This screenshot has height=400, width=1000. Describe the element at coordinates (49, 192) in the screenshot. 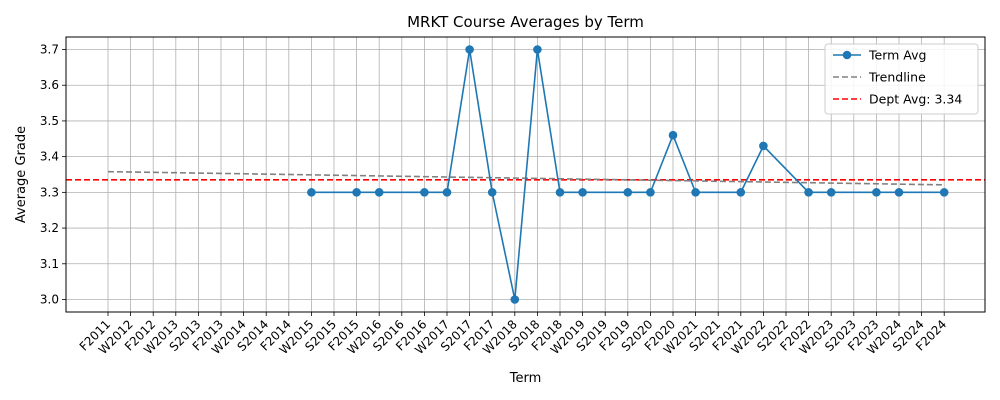

I see `y-tick-label: 3.3` at that location.